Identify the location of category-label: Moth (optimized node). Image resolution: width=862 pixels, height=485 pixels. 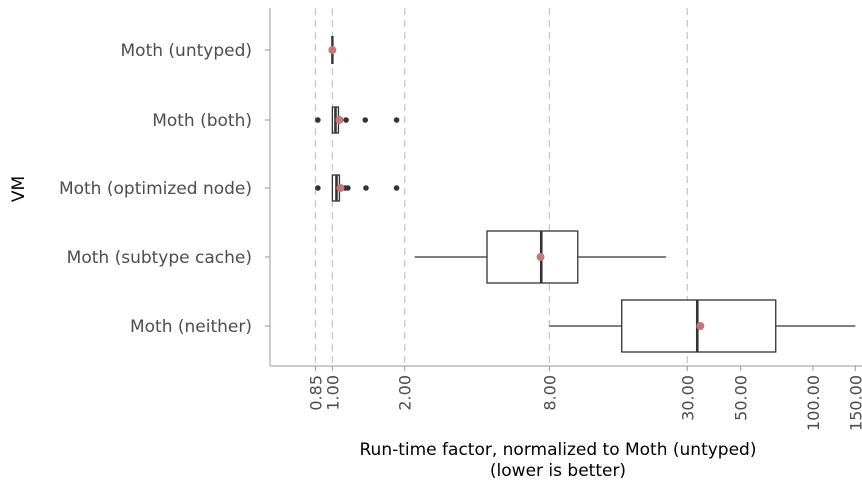
(155, 189).